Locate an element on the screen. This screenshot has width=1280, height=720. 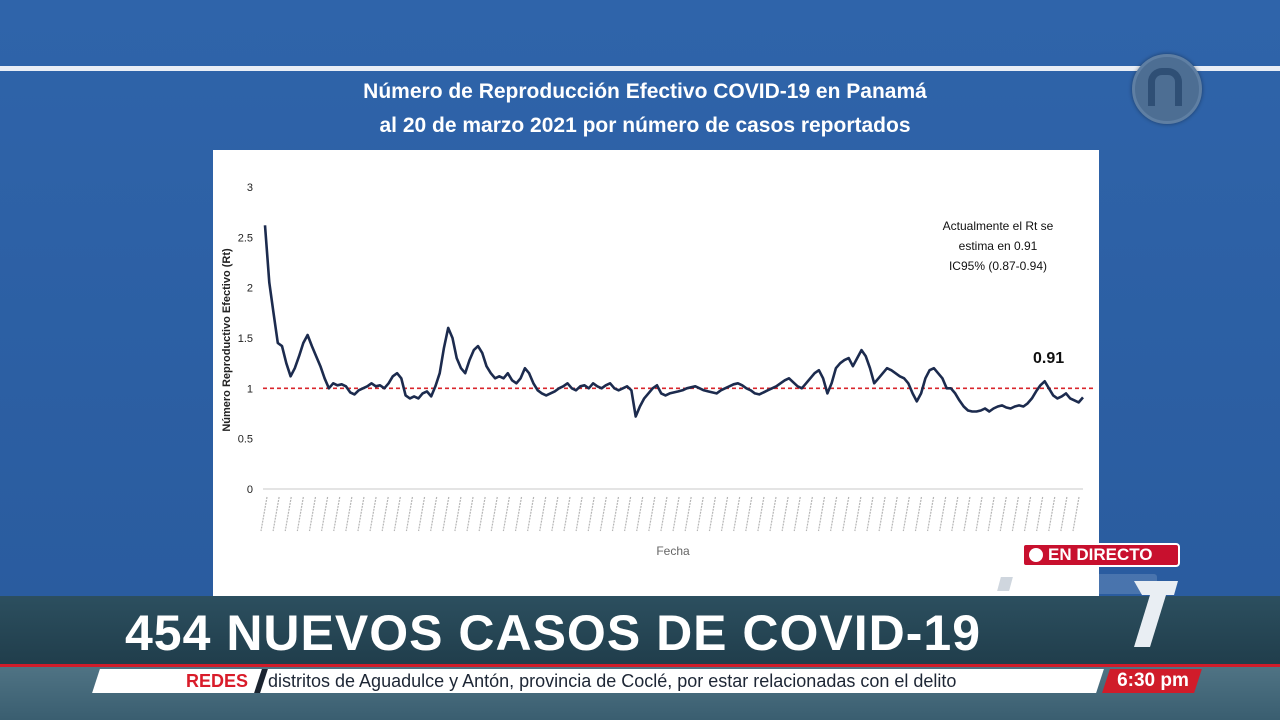
annotation-line-3: IC95% (0.87-0.94) is located at coordinates (998, 266).